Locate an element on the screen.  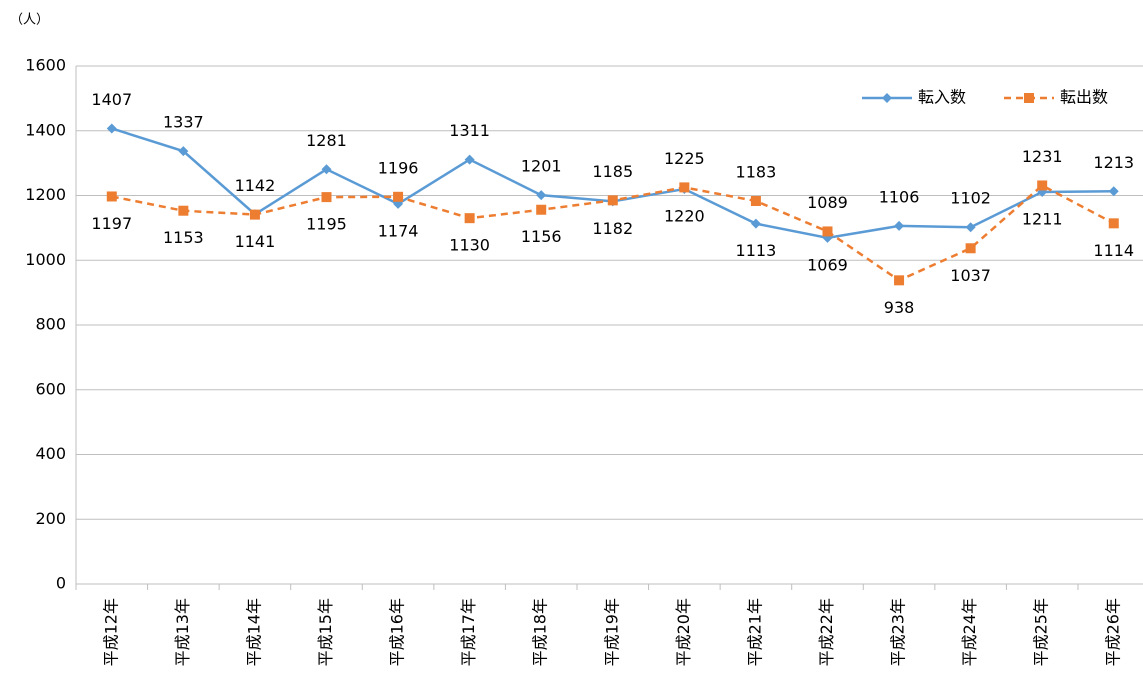
x-tick-label: 平成24年 is located at coordinates (969, 632).